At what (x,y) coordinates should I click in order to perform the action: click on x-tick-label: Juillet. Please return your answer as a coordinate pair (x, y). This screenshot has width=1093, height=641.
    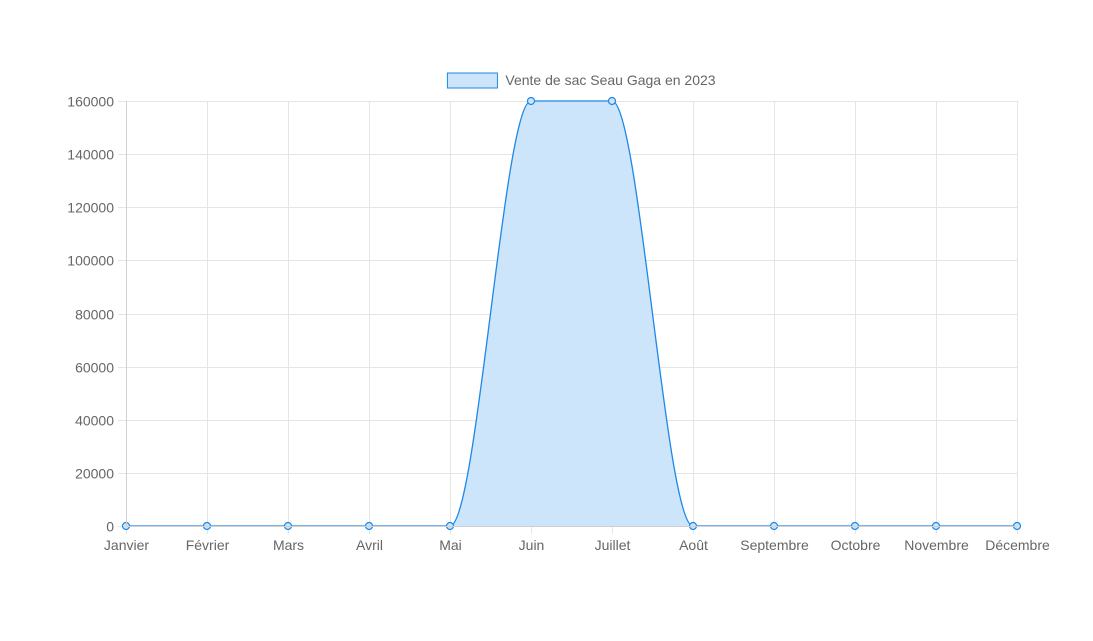
    Looking at the image, I should click on (613, 545).